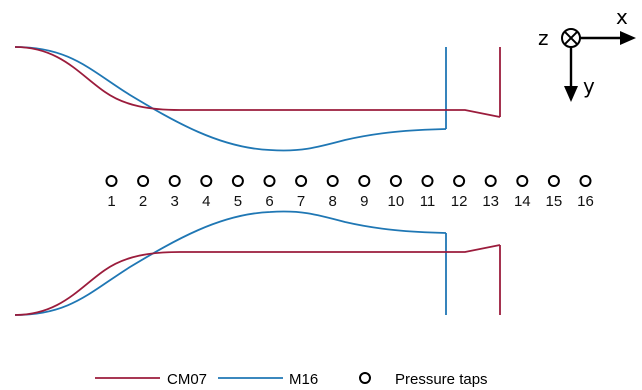  I want to click on pressure-tap-number: 9, so click(364, 201).